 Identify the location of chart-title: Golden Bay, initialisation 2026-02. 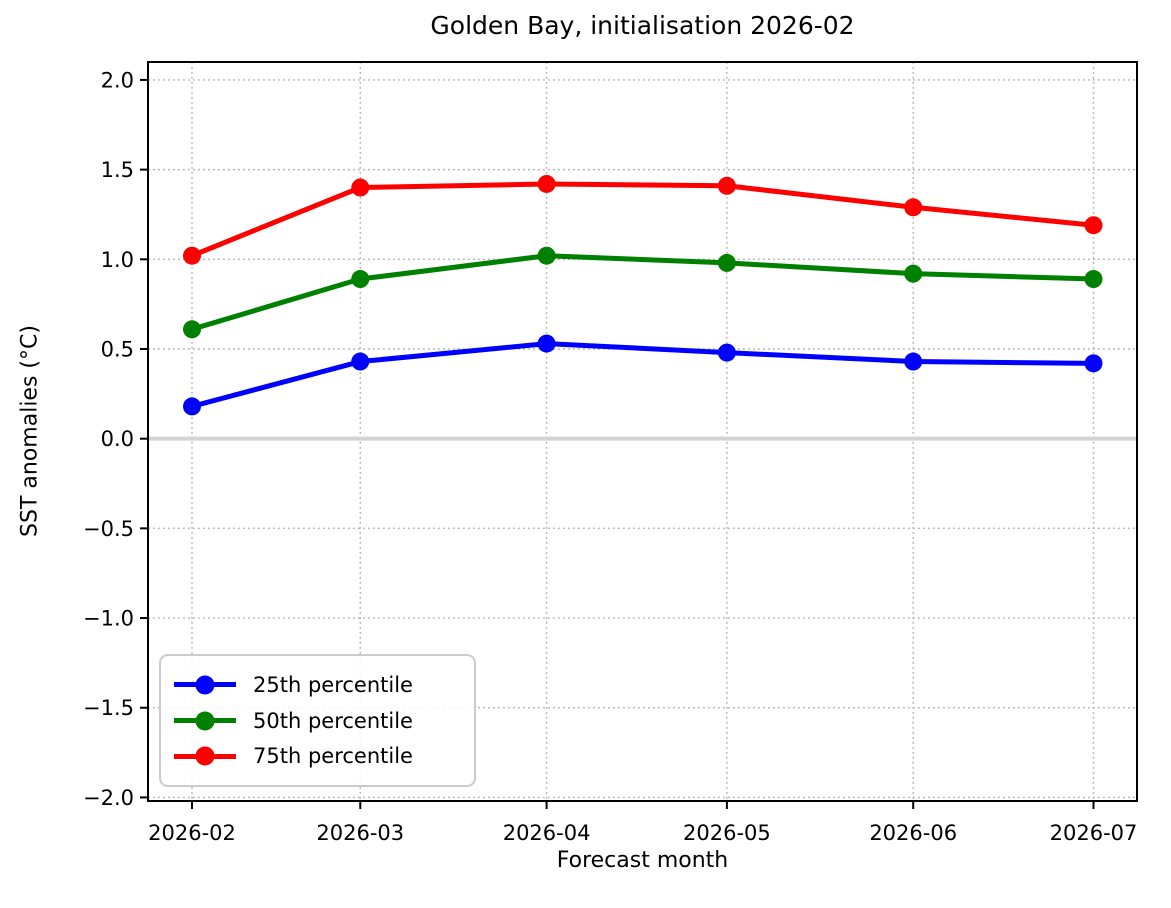
(642, 25).